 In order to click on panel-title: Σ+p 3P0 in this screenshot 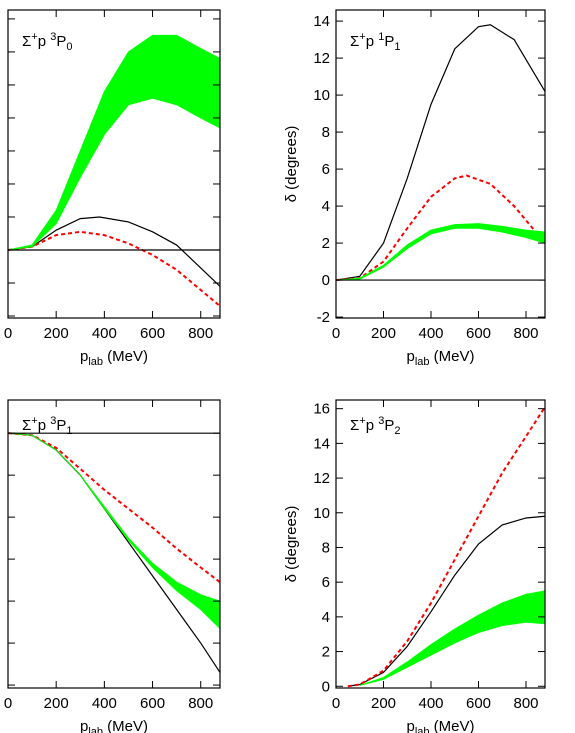, I will do `click(47, 42)`.